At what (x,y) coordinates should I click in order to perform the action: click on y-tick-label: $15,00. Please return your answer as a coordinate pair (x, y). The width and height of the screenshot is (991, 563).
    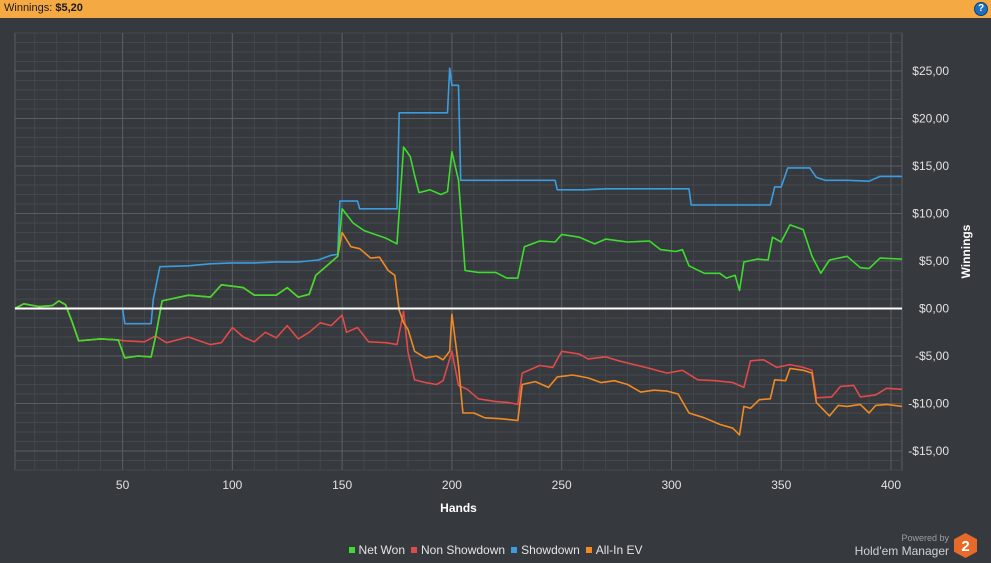
    Looking at the image, I should click on (930, 166).